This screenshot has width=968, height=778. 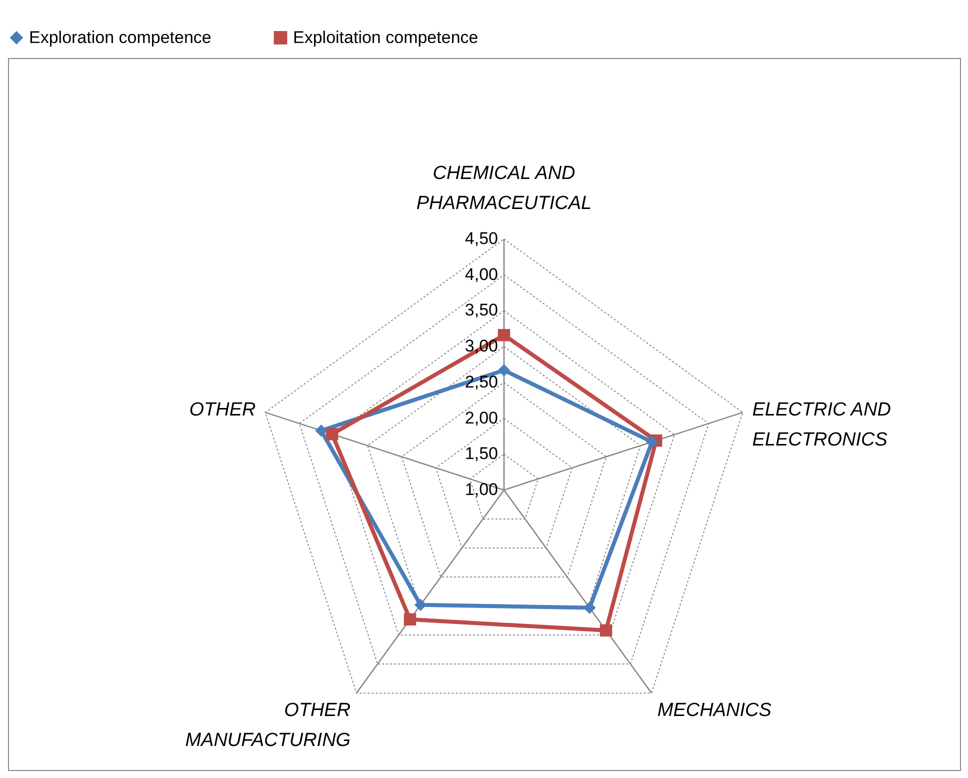 What do you see at coordinates (268, 726) in the screenshot?
I see `spoke-label: OTHER MANUFACTURING` at bounding box center [268, 726].